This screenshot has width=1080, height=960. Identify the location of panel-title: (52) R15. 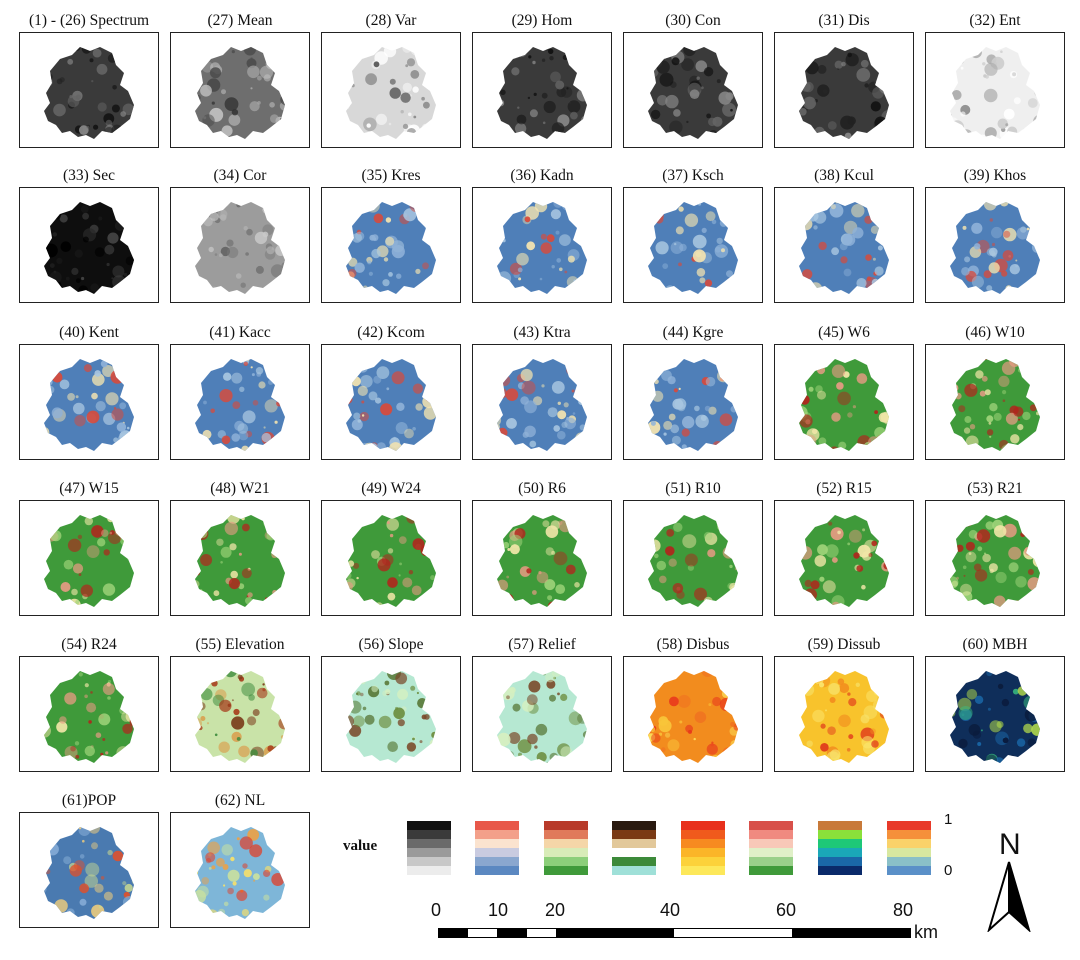
(844, 488).